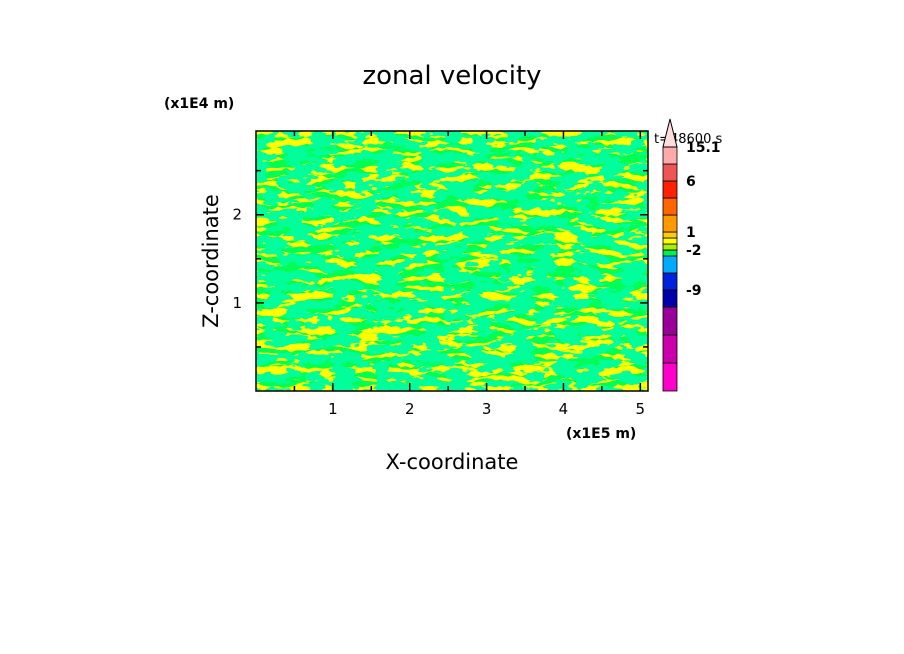 The height and width of the screenshot is (654, 904). What do you see at coordinates (237, 215) in the screenshot?
I see `y-tick-label: 2` at bounding box center [237, 215].